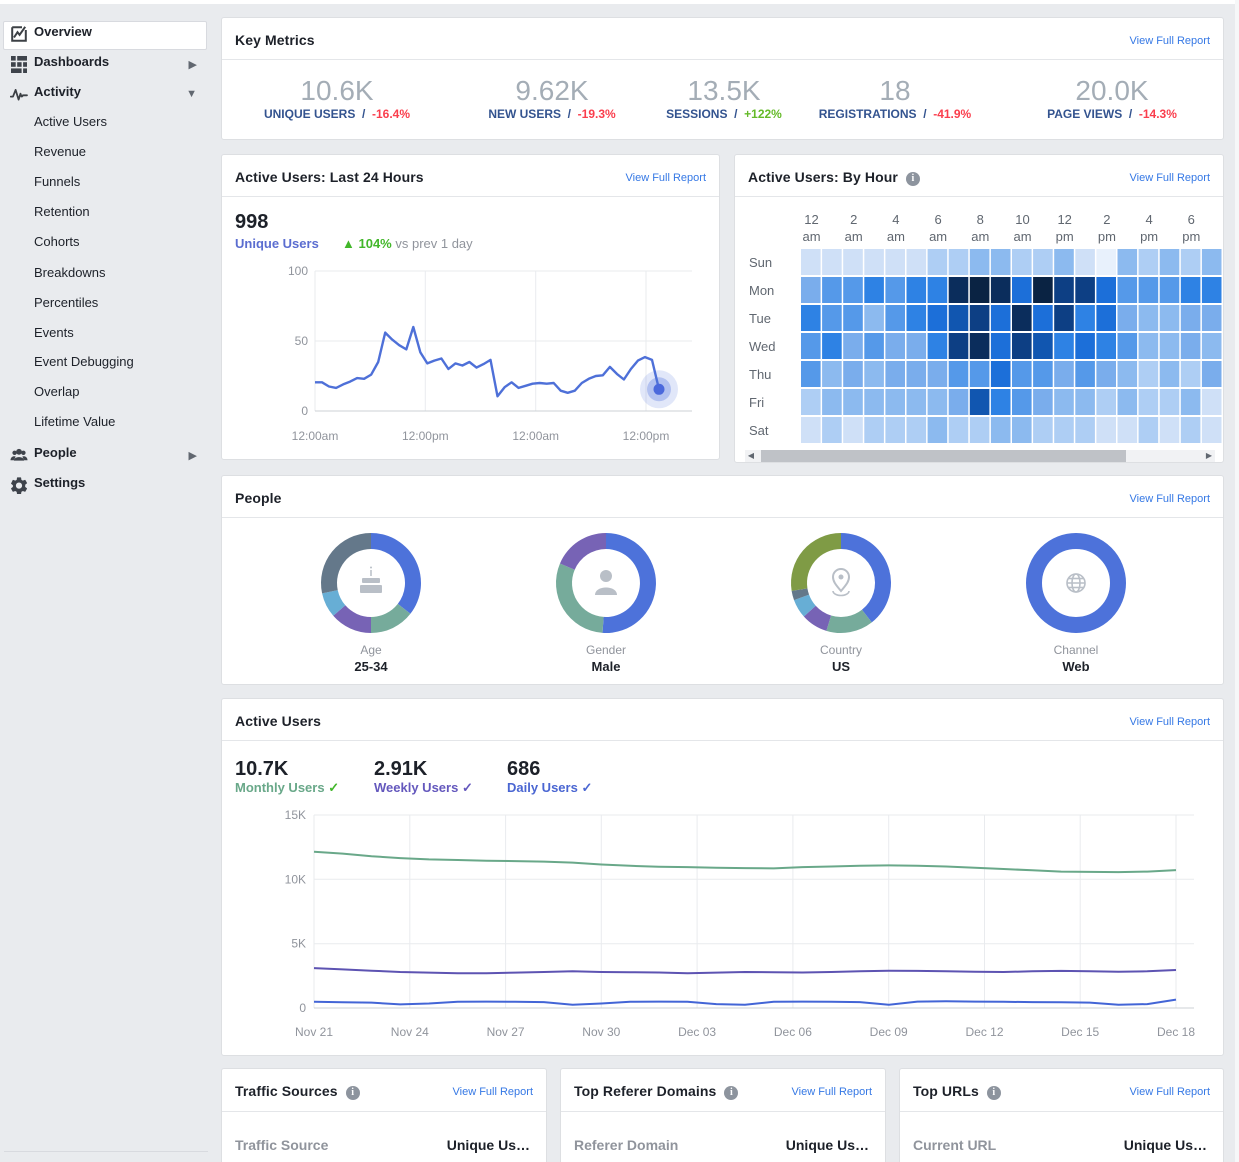 The width and height of the screenshot is (1239, 1162). What do you see at coordinates (1076, 650) in the screenshot?
I see `svg-text: Channel` at bounding box center [1076, 650].